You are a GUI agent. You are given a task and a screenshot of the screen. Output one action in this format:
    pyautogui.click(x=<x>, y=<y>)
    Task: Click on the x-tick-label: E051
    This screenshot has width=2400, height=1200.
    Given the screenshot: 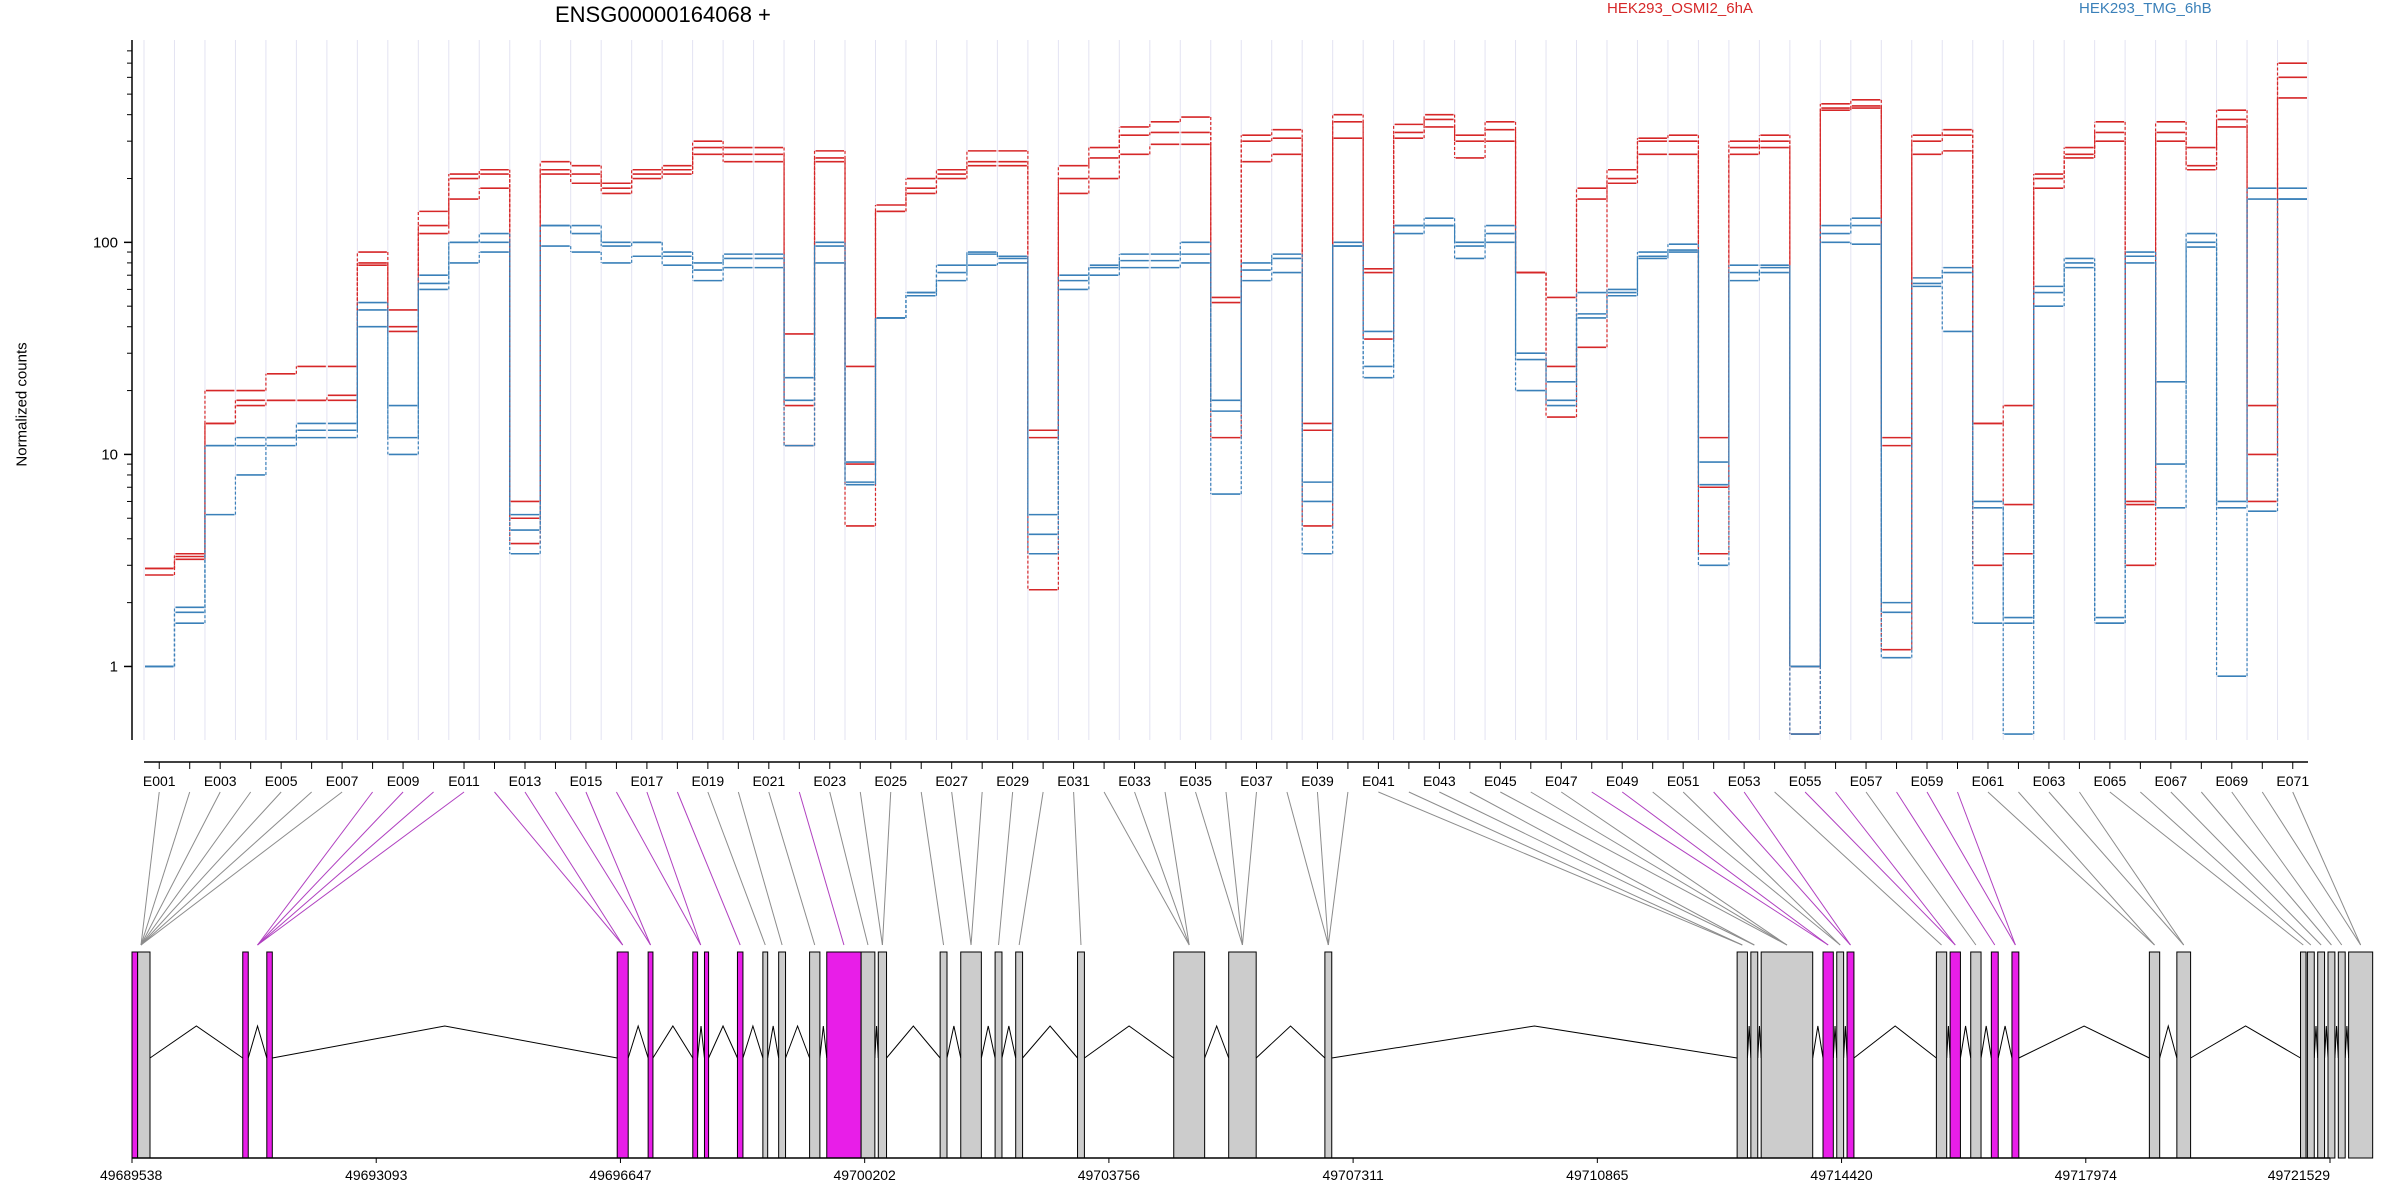 What is the action you would take?
    pyautogui.click(x=1683, y=781)
    